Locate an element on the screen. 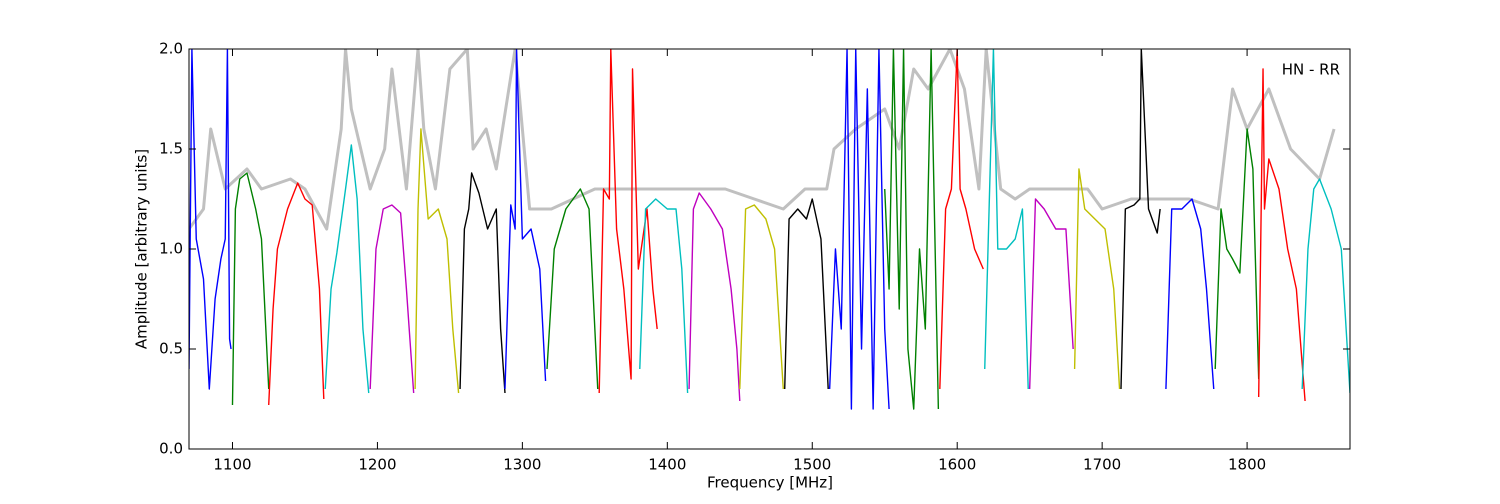 This screenshot has height=504, width=1500. y-tick-label: 0.5 is located at coordinates (171, 349).